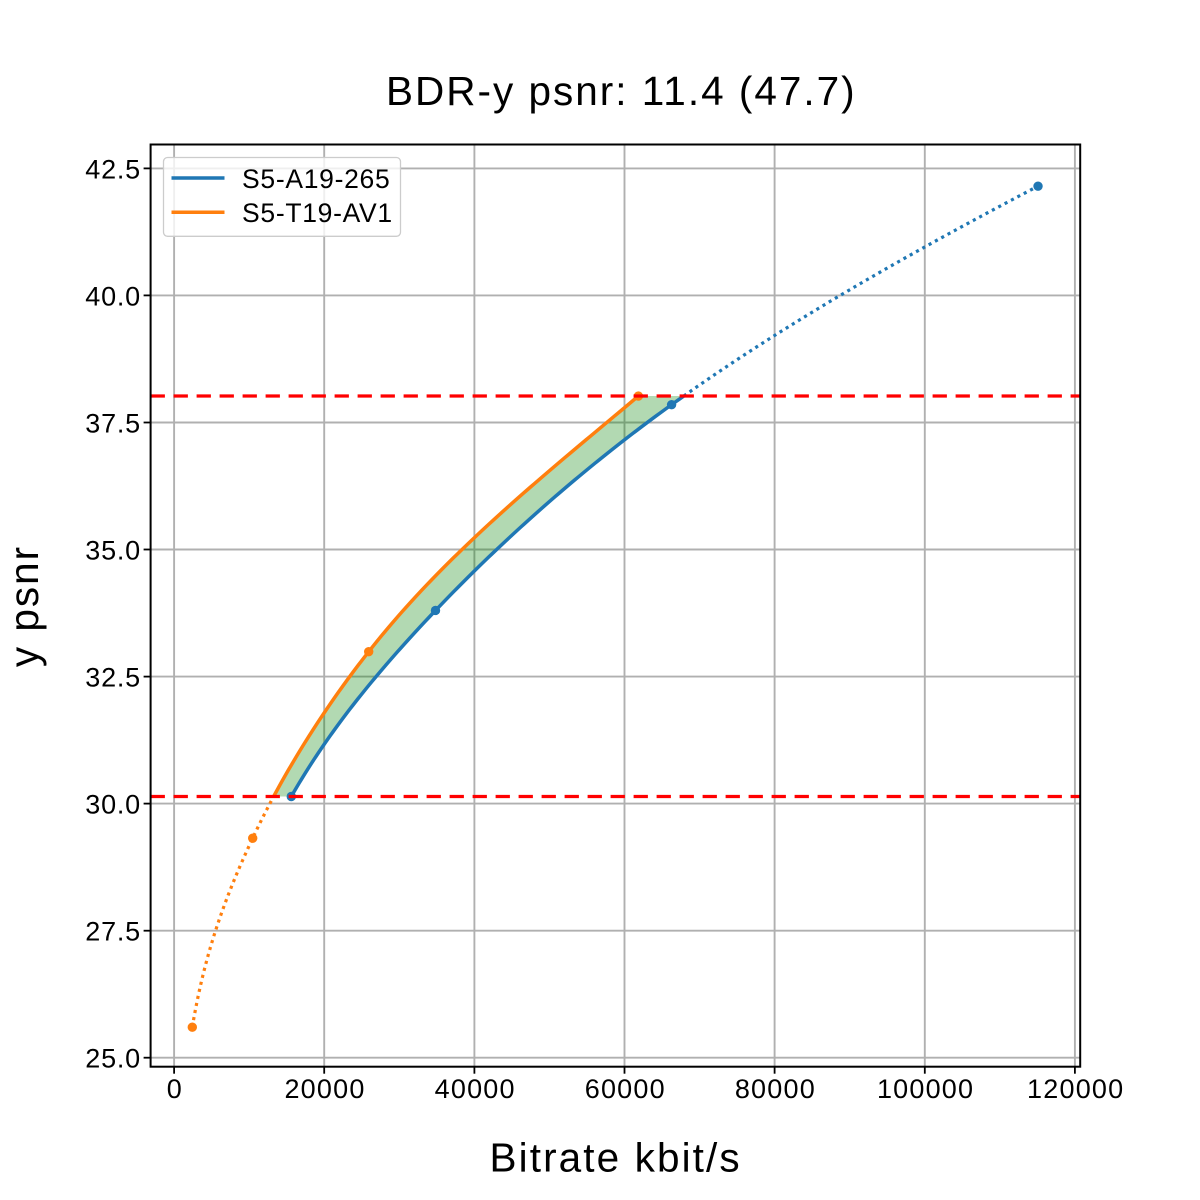 Image resolution: width=1200 pixels, height=1200 pixels. What do you see at coordinates (621, 91) in the screenshot?
I see `svg-text: BDR-y psnr: 11.4 (47.7)` at bounding box center [621, 91].